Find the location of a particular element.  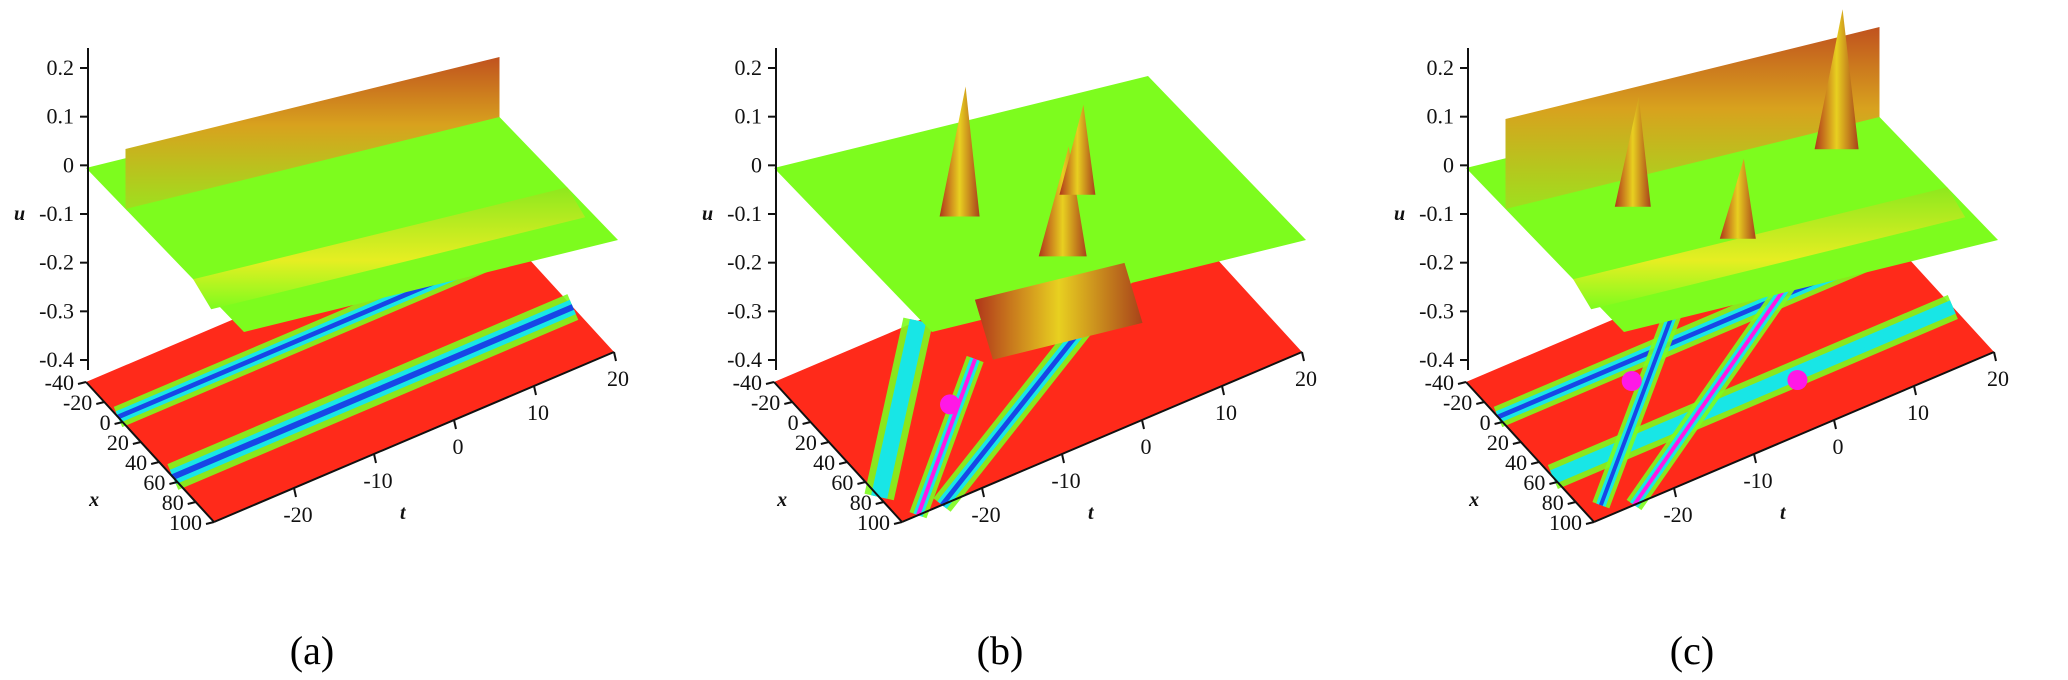

contour-band-4-core is located at coordinates (1638, 406).